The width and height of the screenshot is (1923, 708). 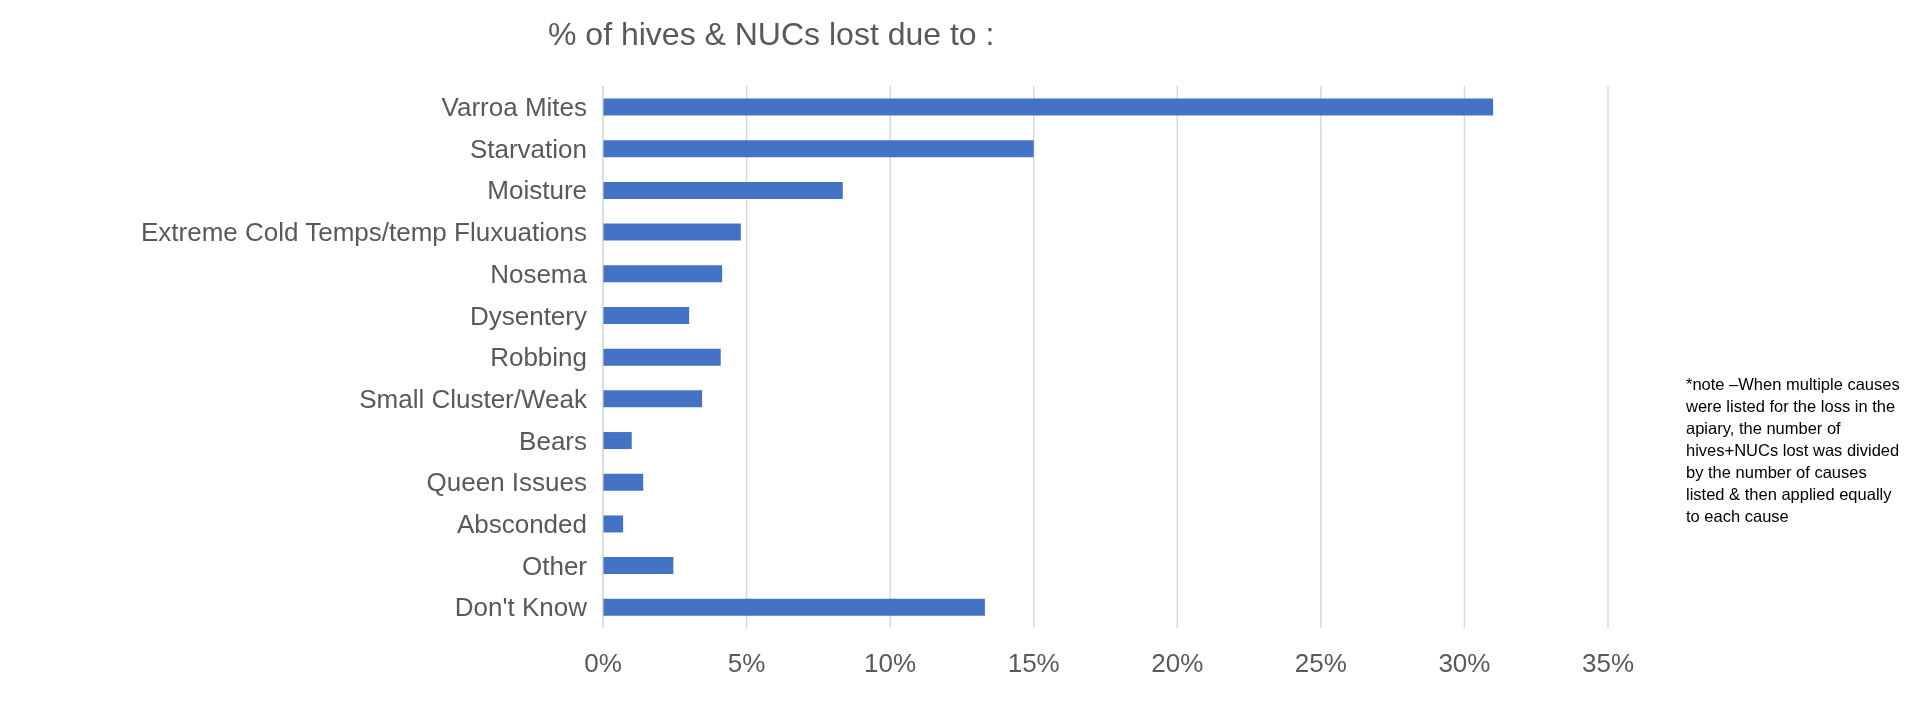 I want to click on y-tick-label: Queen Issues, so click(x=506, y=482).